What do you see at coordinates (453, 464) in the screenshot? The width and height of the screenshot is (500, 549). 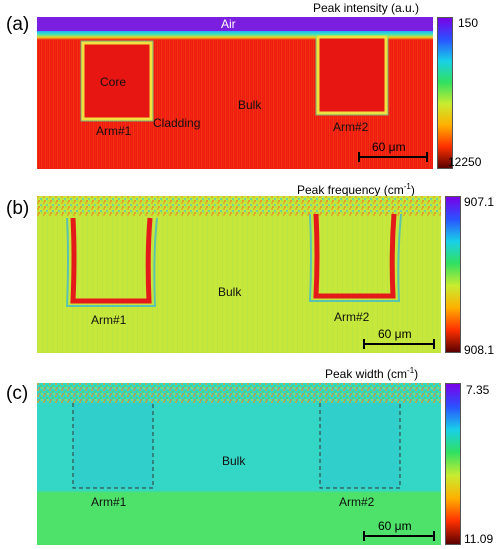 I see `colorbar-c` at bounding box center [453, 464].